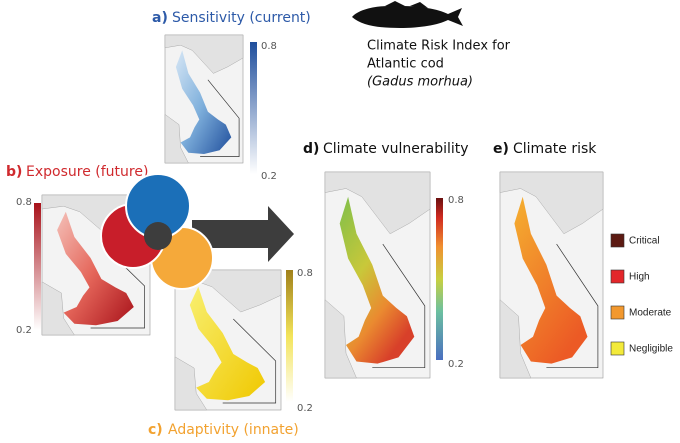 The width and height of the screenshot is (680, 443). What do you see at coordinates (160, 18) in the screenshot?
I see `panel-letter: a)` at bounding box center [160, 18].